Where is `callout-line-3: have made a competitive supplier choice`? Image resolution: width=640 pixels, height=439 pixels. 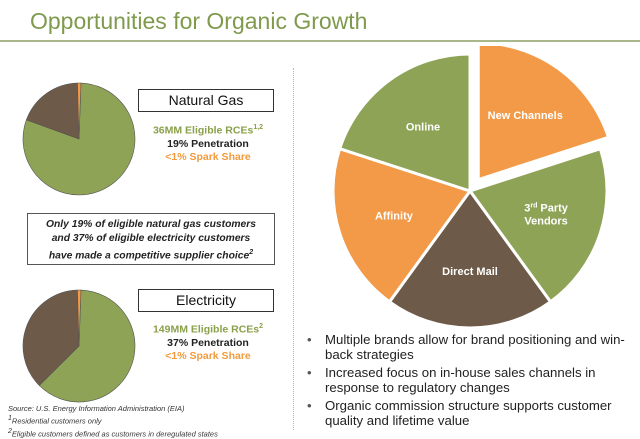 callout-line-3: have made a competitive supplier choice is located at coordinates (149, 256).